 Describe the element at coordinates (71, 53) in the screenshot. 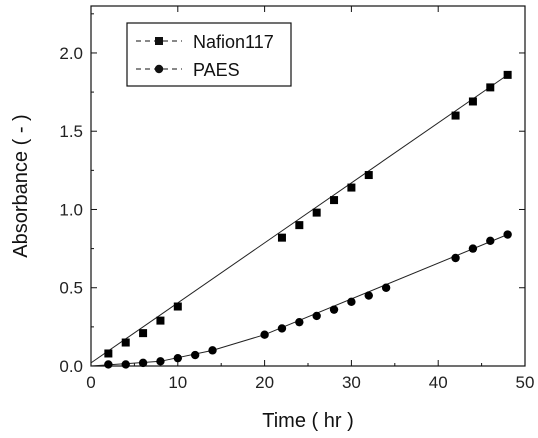

I see `y-tick-label: 2.0` at that location.